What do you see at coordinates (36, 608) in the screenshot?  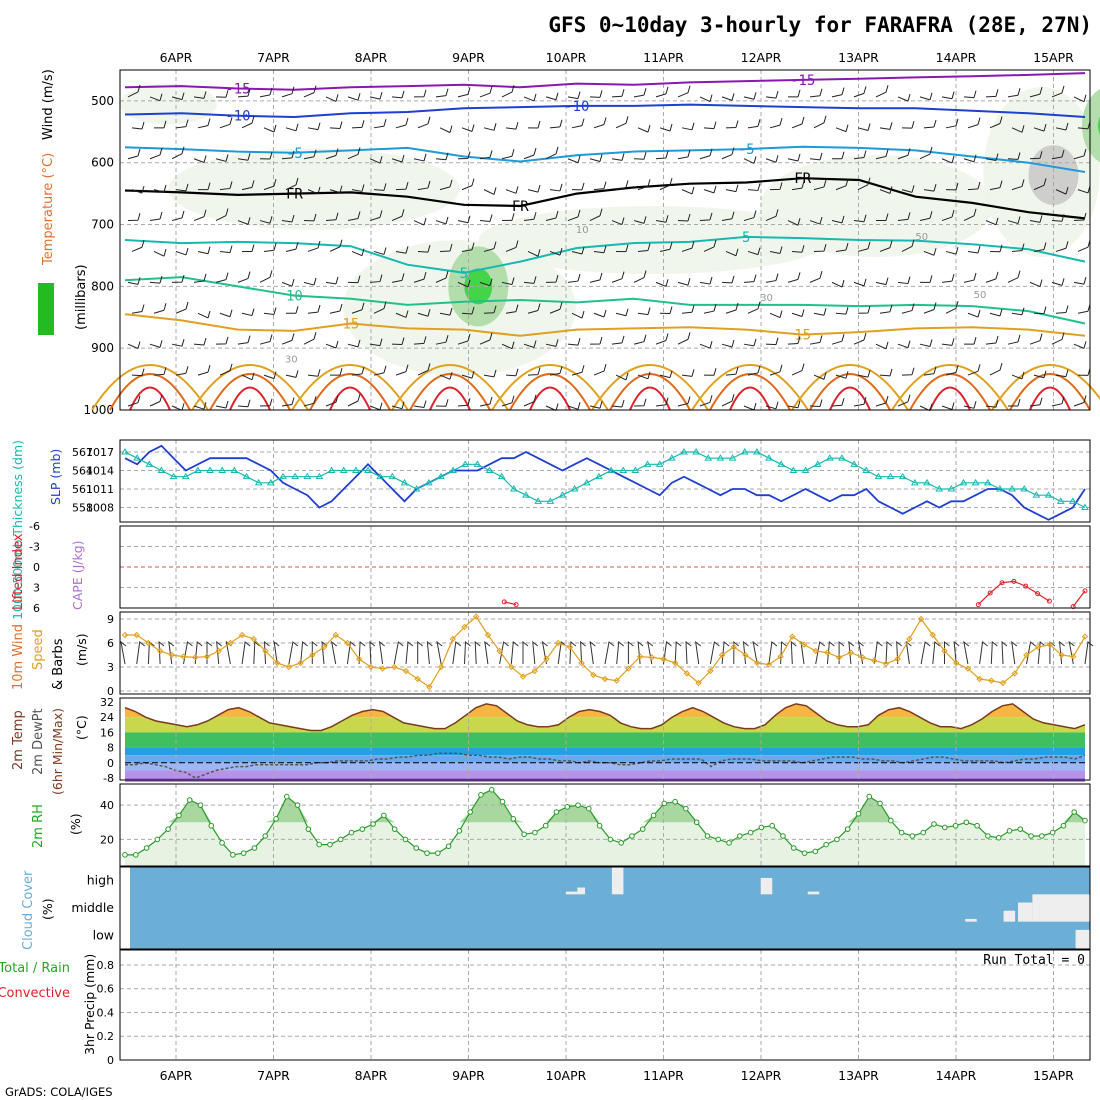 I see `lifted-tick-label: 6` at bounding box center [36, 608].